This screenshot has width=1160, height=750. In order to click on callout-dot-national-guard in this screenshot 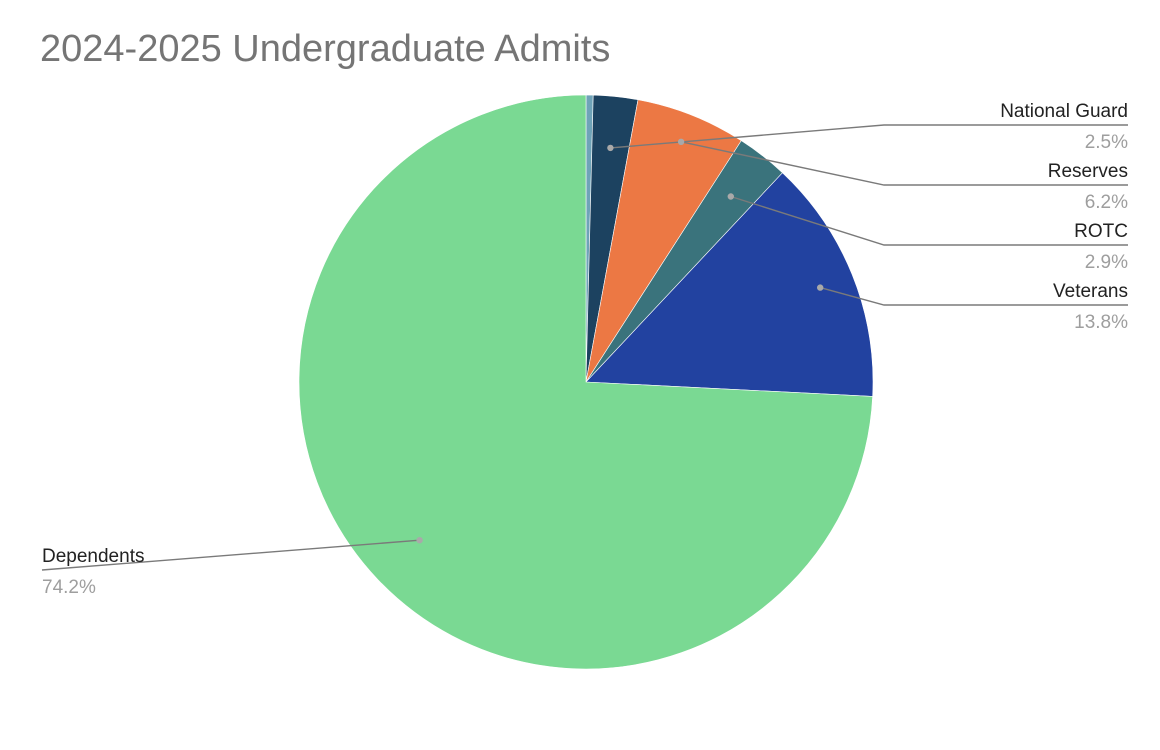, I will do `click(610, 148)`.